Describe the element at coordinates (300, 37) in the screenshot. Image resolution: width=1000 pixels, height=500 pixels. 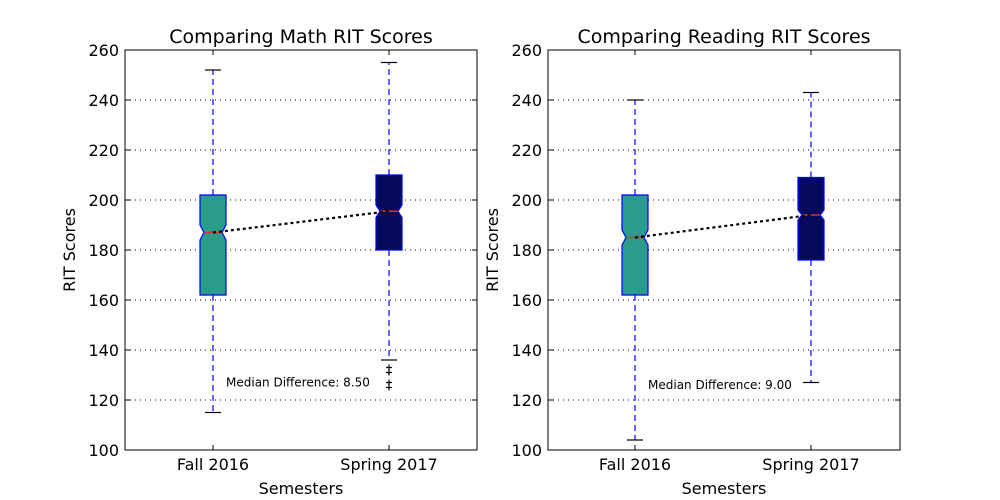
I see `chart-title: Comparing Math RIT Scores` at that location.